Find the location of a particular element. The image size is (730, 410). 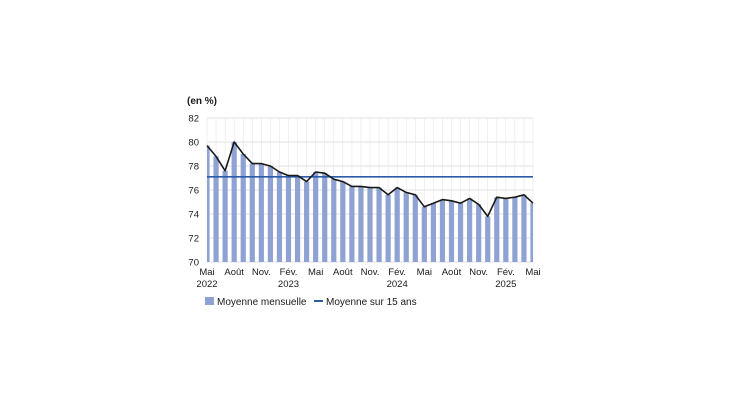

y-tick-label: 78 is located at coordinates (193, 167).